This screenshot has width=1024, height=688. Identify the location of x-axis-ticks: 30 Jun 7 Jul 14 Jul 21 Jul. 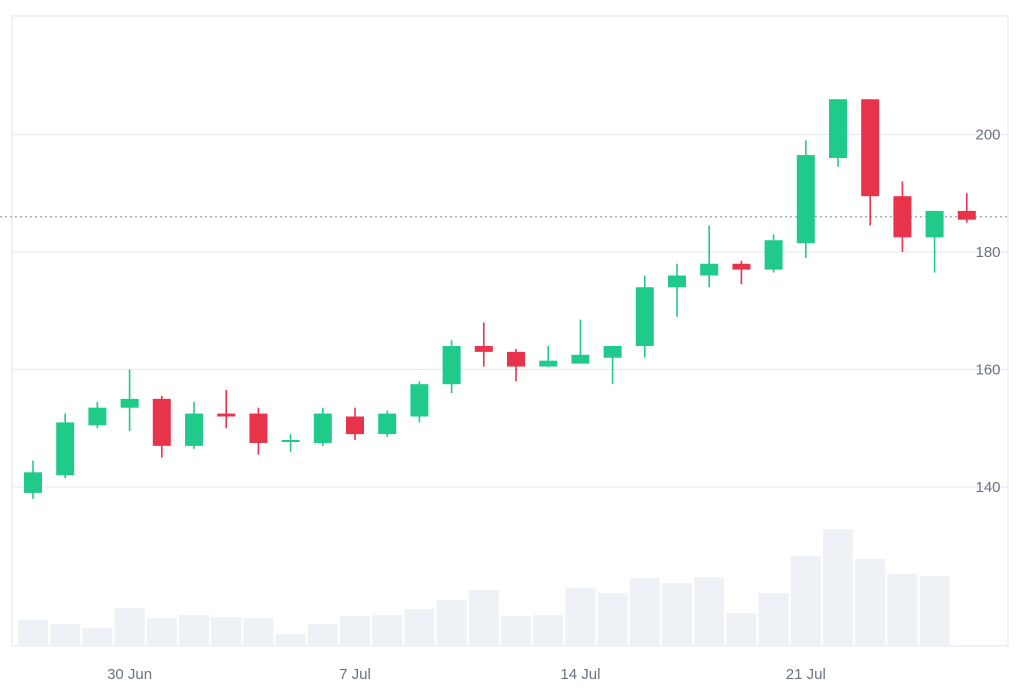
(466, 674).